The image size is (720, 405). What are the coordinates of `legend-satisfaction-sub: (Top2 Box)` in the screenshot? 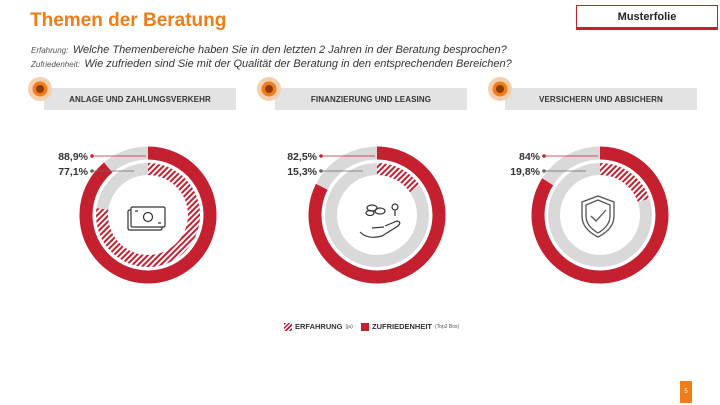 It's located at (447, 326).